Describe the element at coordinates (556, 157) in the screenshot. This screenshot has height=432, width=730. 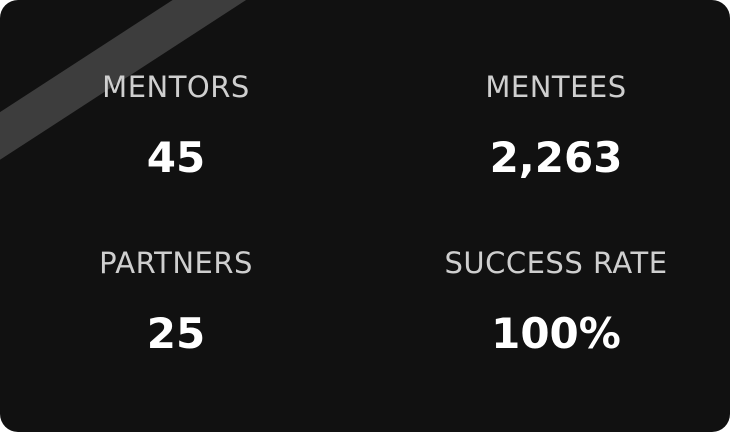
I see `stat-value: 2,263` at that location.